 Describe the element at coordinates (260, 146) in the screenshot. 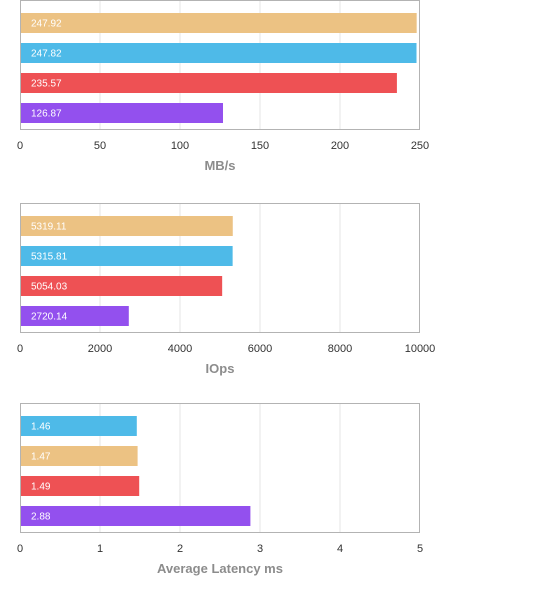

I see `x-tick-label: 150` at that location.